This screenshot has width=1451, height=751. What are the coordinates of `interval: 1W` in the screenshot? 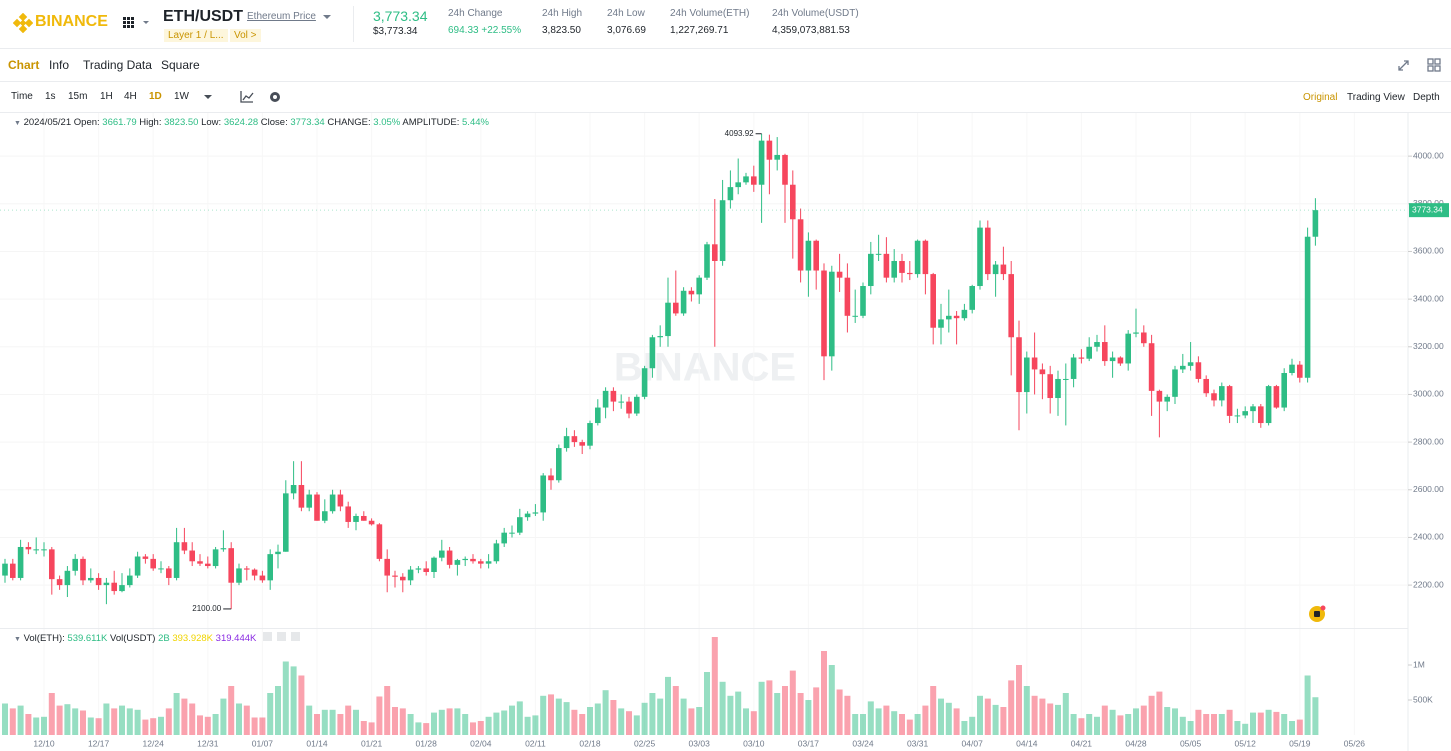 It's located at (181, 96).